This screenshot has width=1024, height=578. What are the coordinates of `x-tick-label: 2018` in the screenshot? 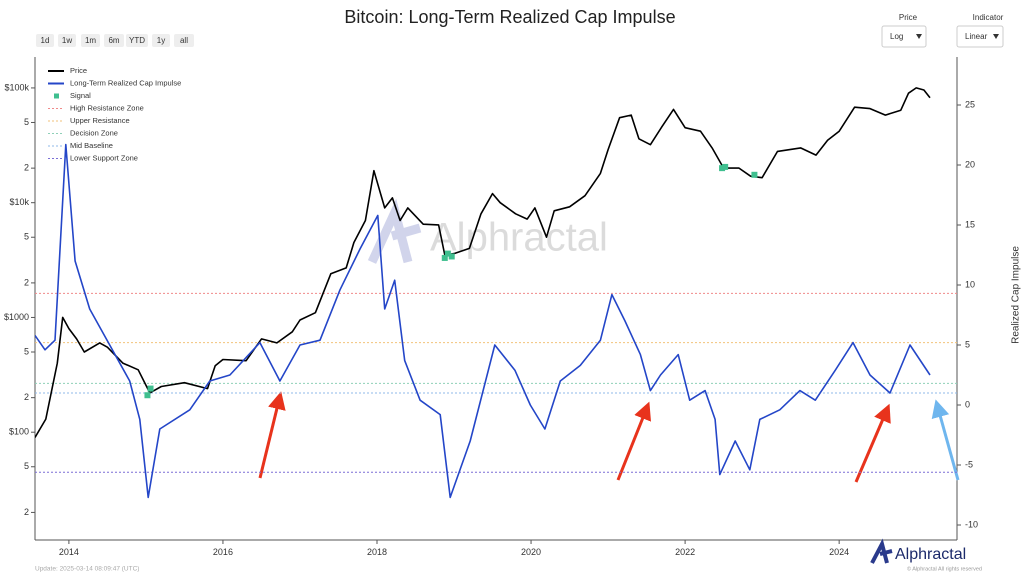 It's located at (377, 552).